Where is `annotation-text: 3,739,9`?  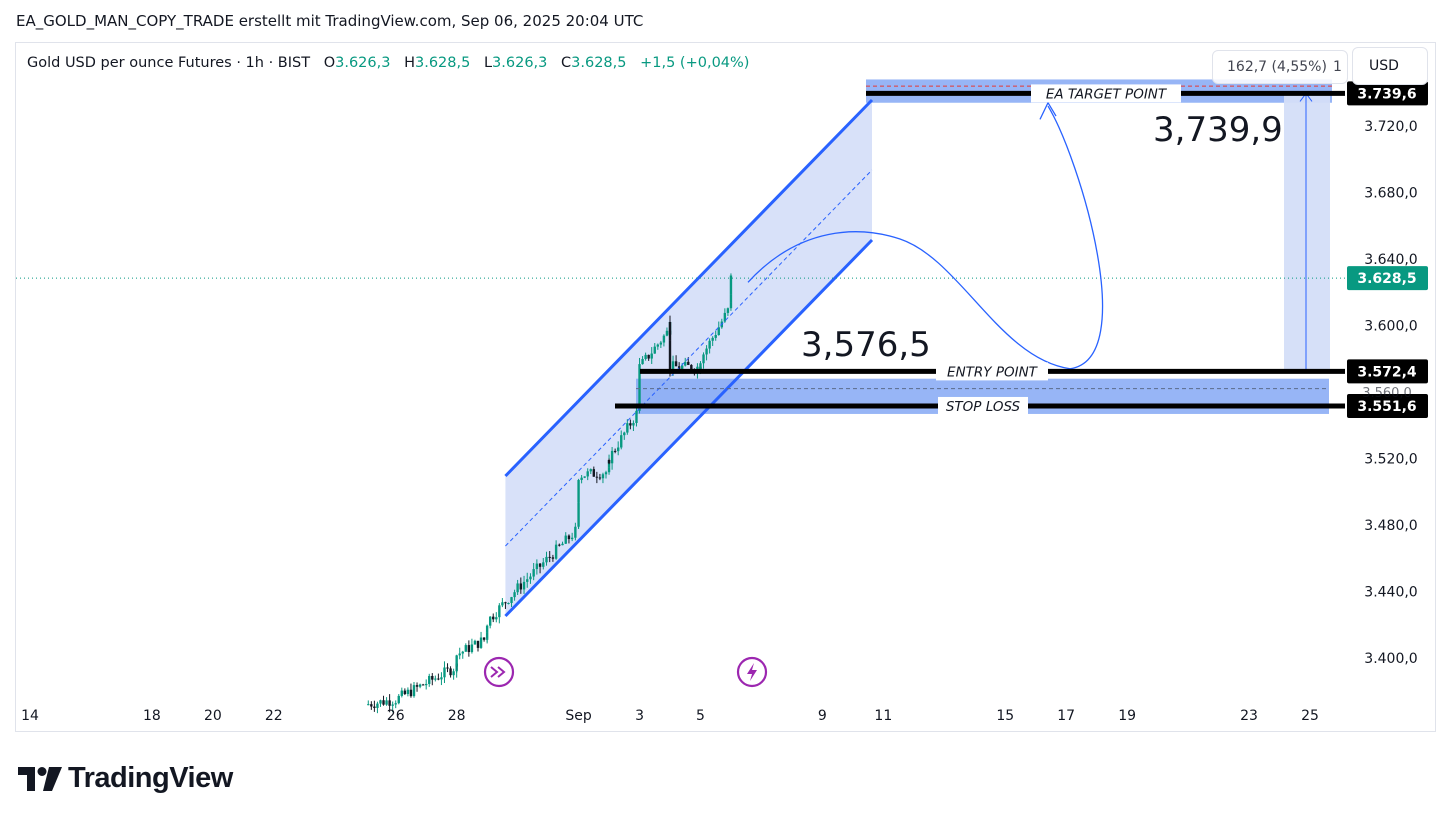
annotation-text: 3,739,9 is located at coordinates (1218, 130).